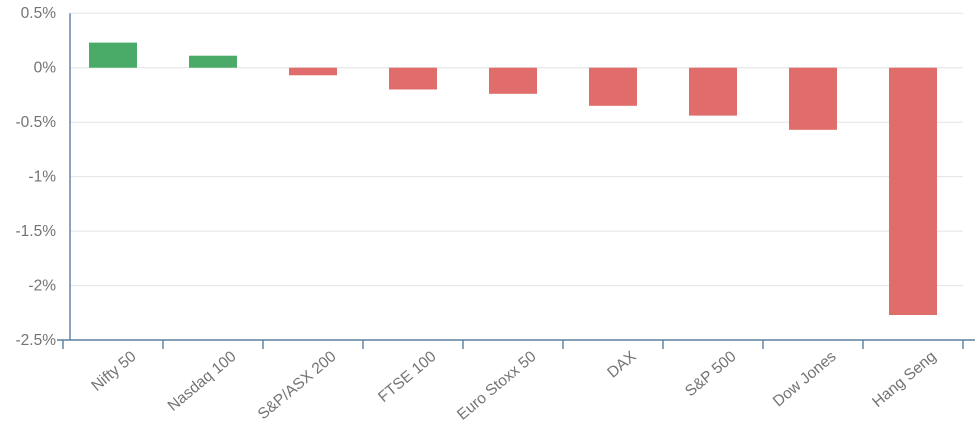 This screenshot has height=436, width=976. I want to click on x-axis-category-label: S&P 500, so click(711, 374).